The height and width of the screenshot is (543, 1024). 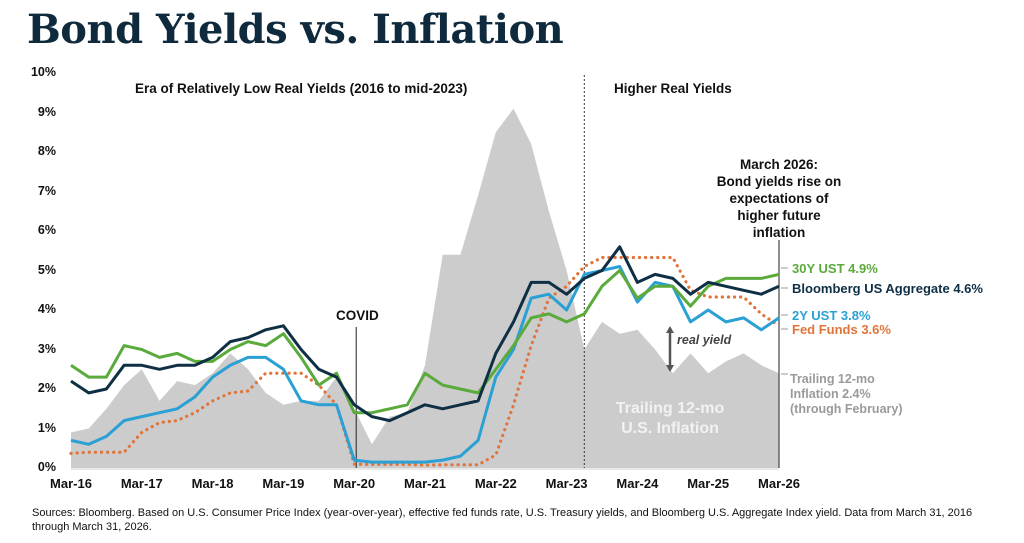 What do you see at coordinates (887, 288) in the screenshot?
I see `legend-bloomberg-aggregate: Bloomberg US Aggregate 4.6%` at bounding box center [887, 288].